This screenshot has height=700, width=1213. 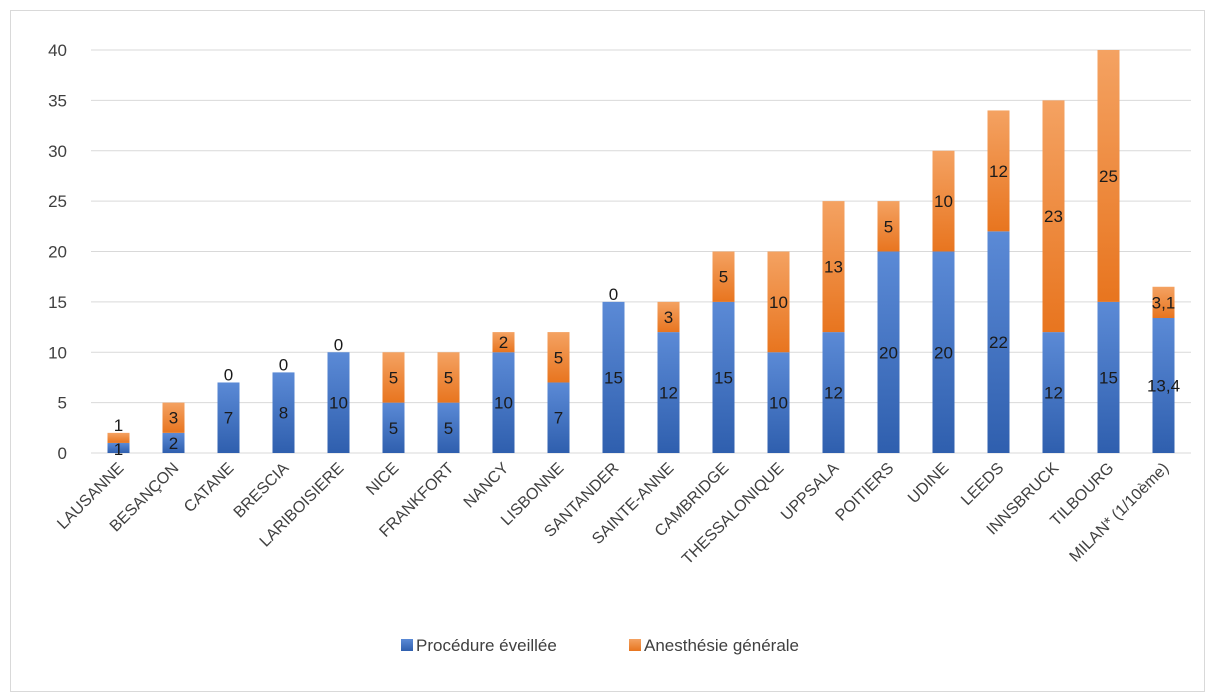 I want to click on data-label: 13,4, so click(x=1163, y=385).